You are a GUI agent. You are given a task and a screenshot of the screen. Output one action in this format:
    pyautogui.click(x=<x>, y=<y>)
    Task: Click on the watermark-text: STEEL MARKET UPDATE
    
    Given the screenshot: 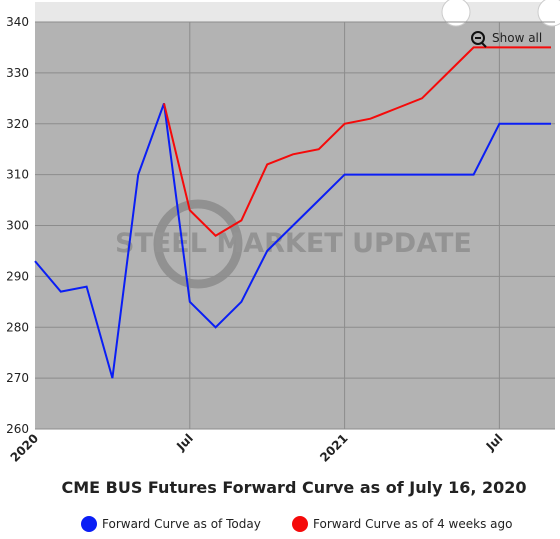 What is the action you would take?
    pyautogui.click(x=293, y=243)
    